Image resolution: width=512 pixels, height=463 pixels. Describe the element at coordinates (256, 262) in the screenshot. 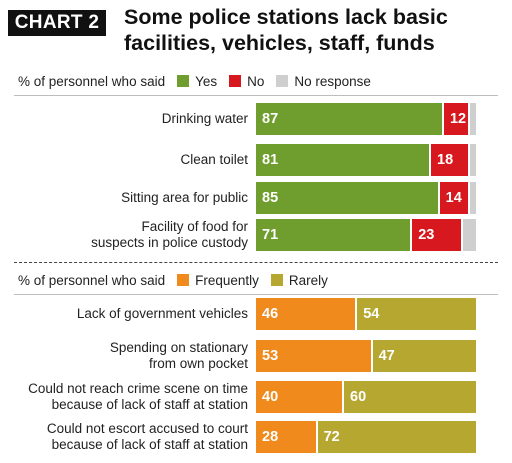

I see `section-separator` at that location.